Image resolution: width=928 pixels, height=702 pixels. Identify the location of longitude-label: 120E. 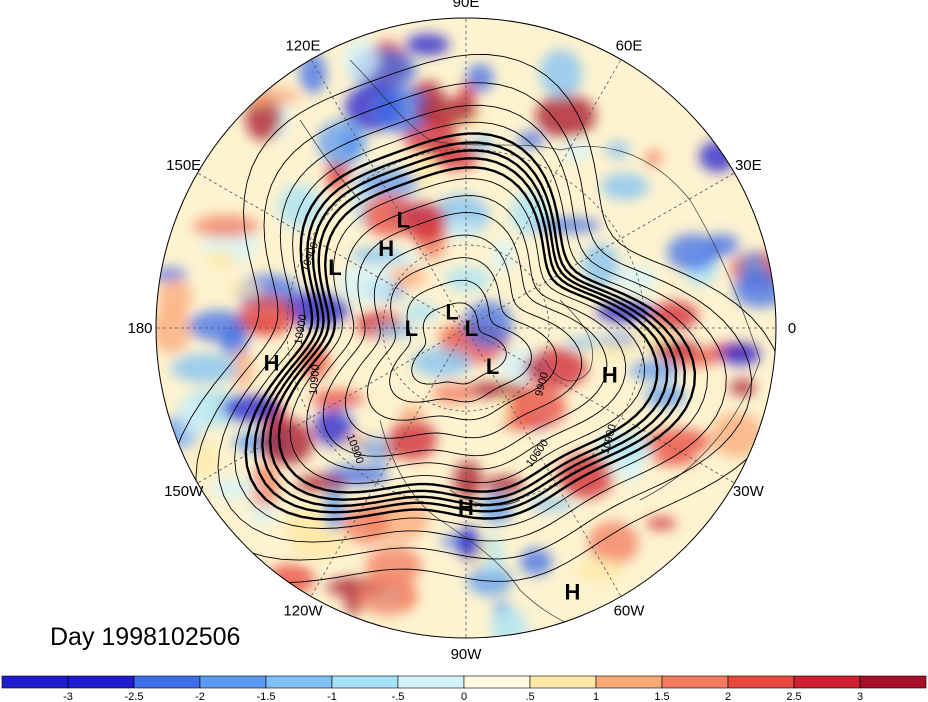
(302, 46).